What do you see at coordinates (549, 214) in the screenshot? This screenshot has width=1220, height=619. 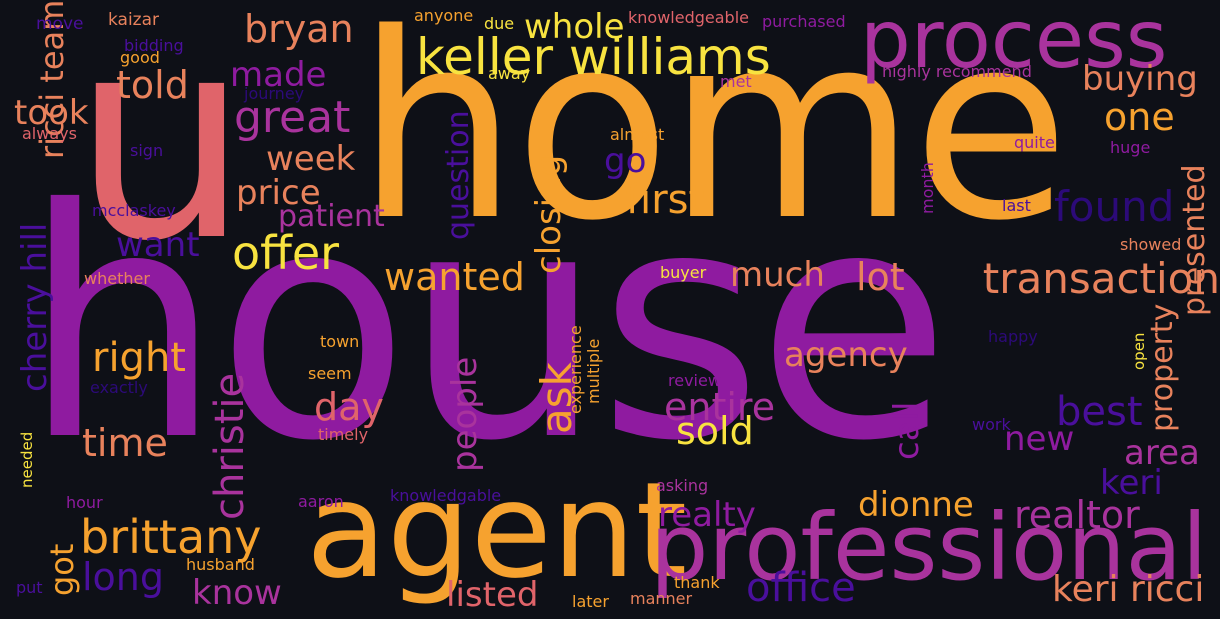 I see `word-question: closing` at bounding box center [549, 214].